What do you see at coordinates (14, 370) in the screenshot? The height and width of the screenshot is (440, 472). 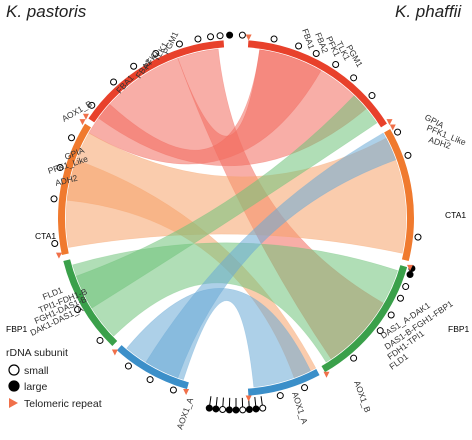 I see `legend-small-marker` at bounding box center [14, 370].